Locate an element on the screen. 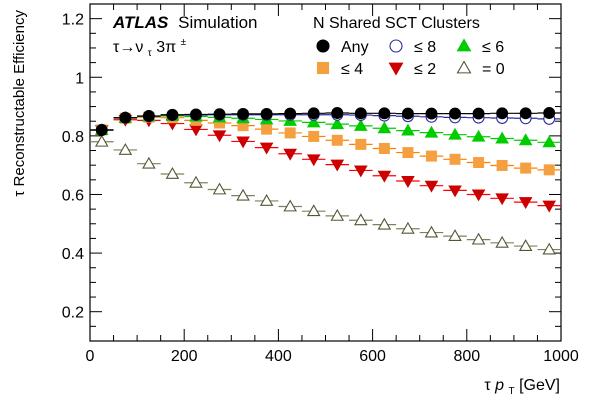 The image size is (602, 405). legend-label: Any is located at coordinates (355, 47).